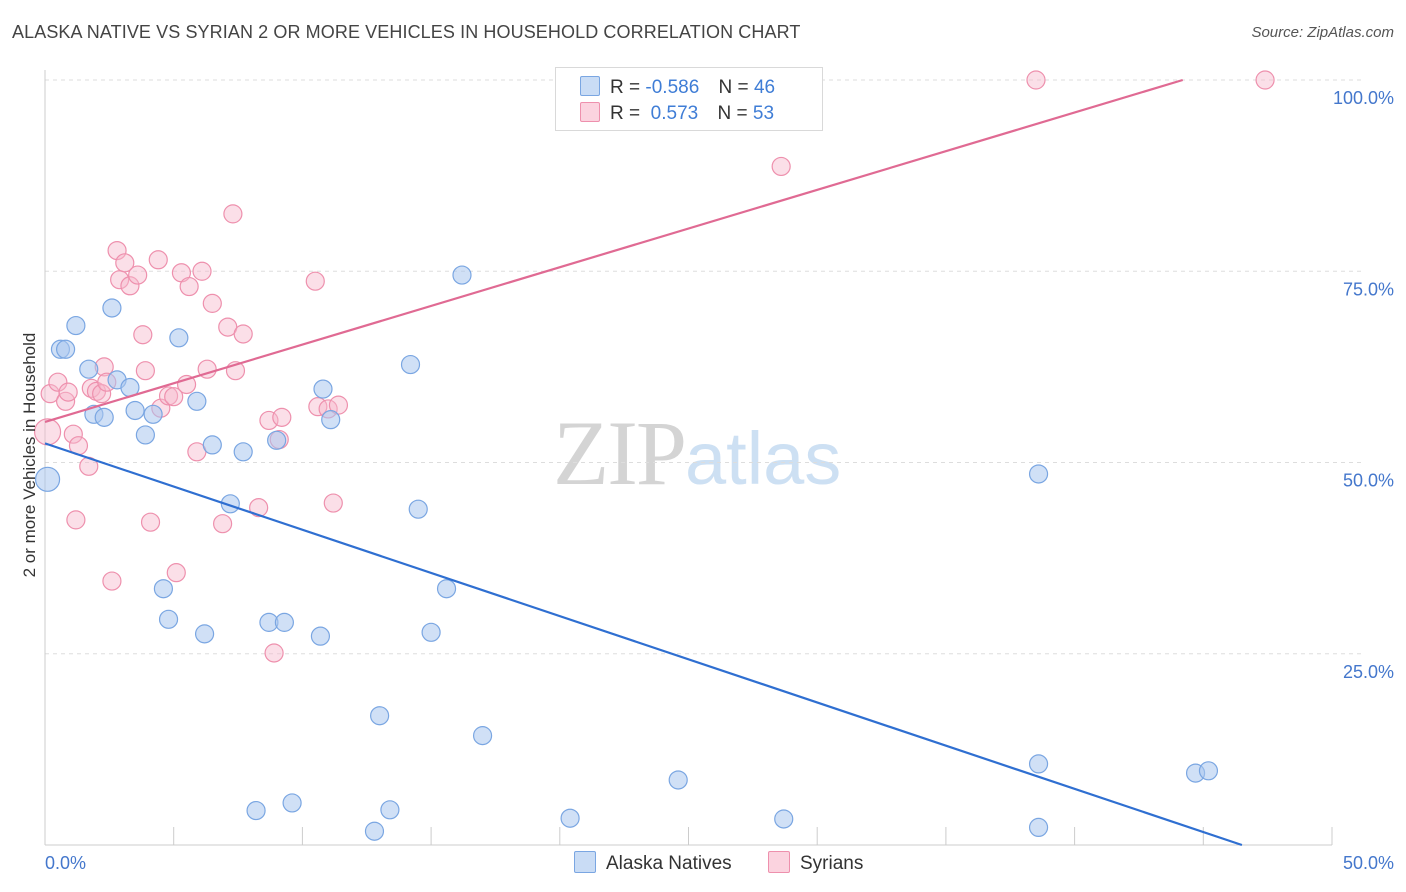  What do you see at coordinates (677, 88) in the screenshot?
I see `legend-row-alaska-natives: R = -0.586 N = 46` at bounding box center [677, 88].